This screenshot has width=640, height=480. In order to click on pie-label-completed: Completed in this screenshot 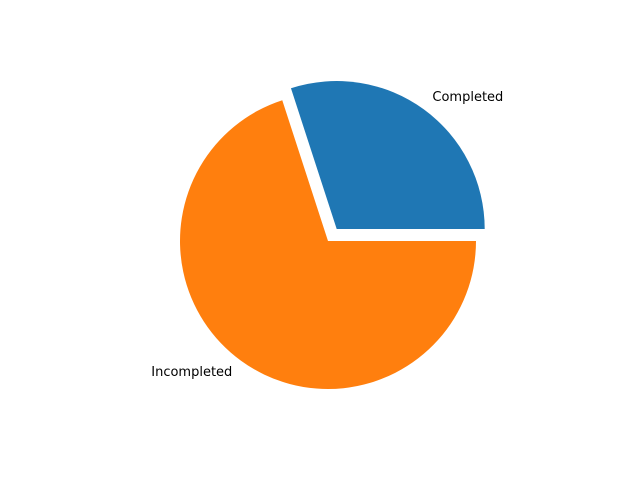, I will do `click(467, 97)`.